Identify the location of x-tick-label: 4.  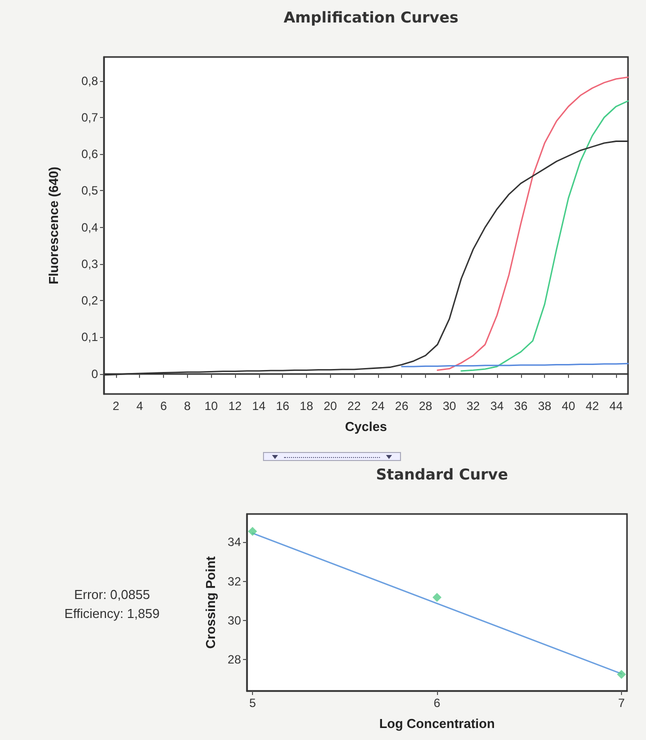
(140, 406).